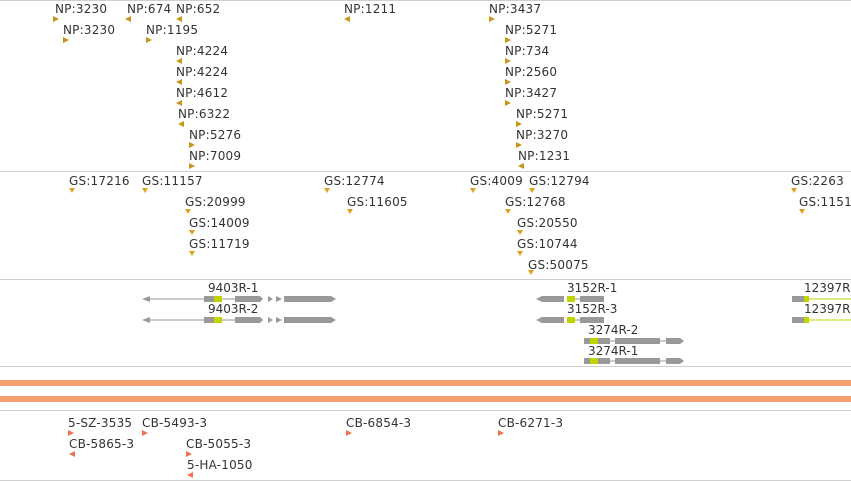  Describe the element at coordinates (219, 225) in the screenshot. I see `gs-feature: GS:14009` at that location.